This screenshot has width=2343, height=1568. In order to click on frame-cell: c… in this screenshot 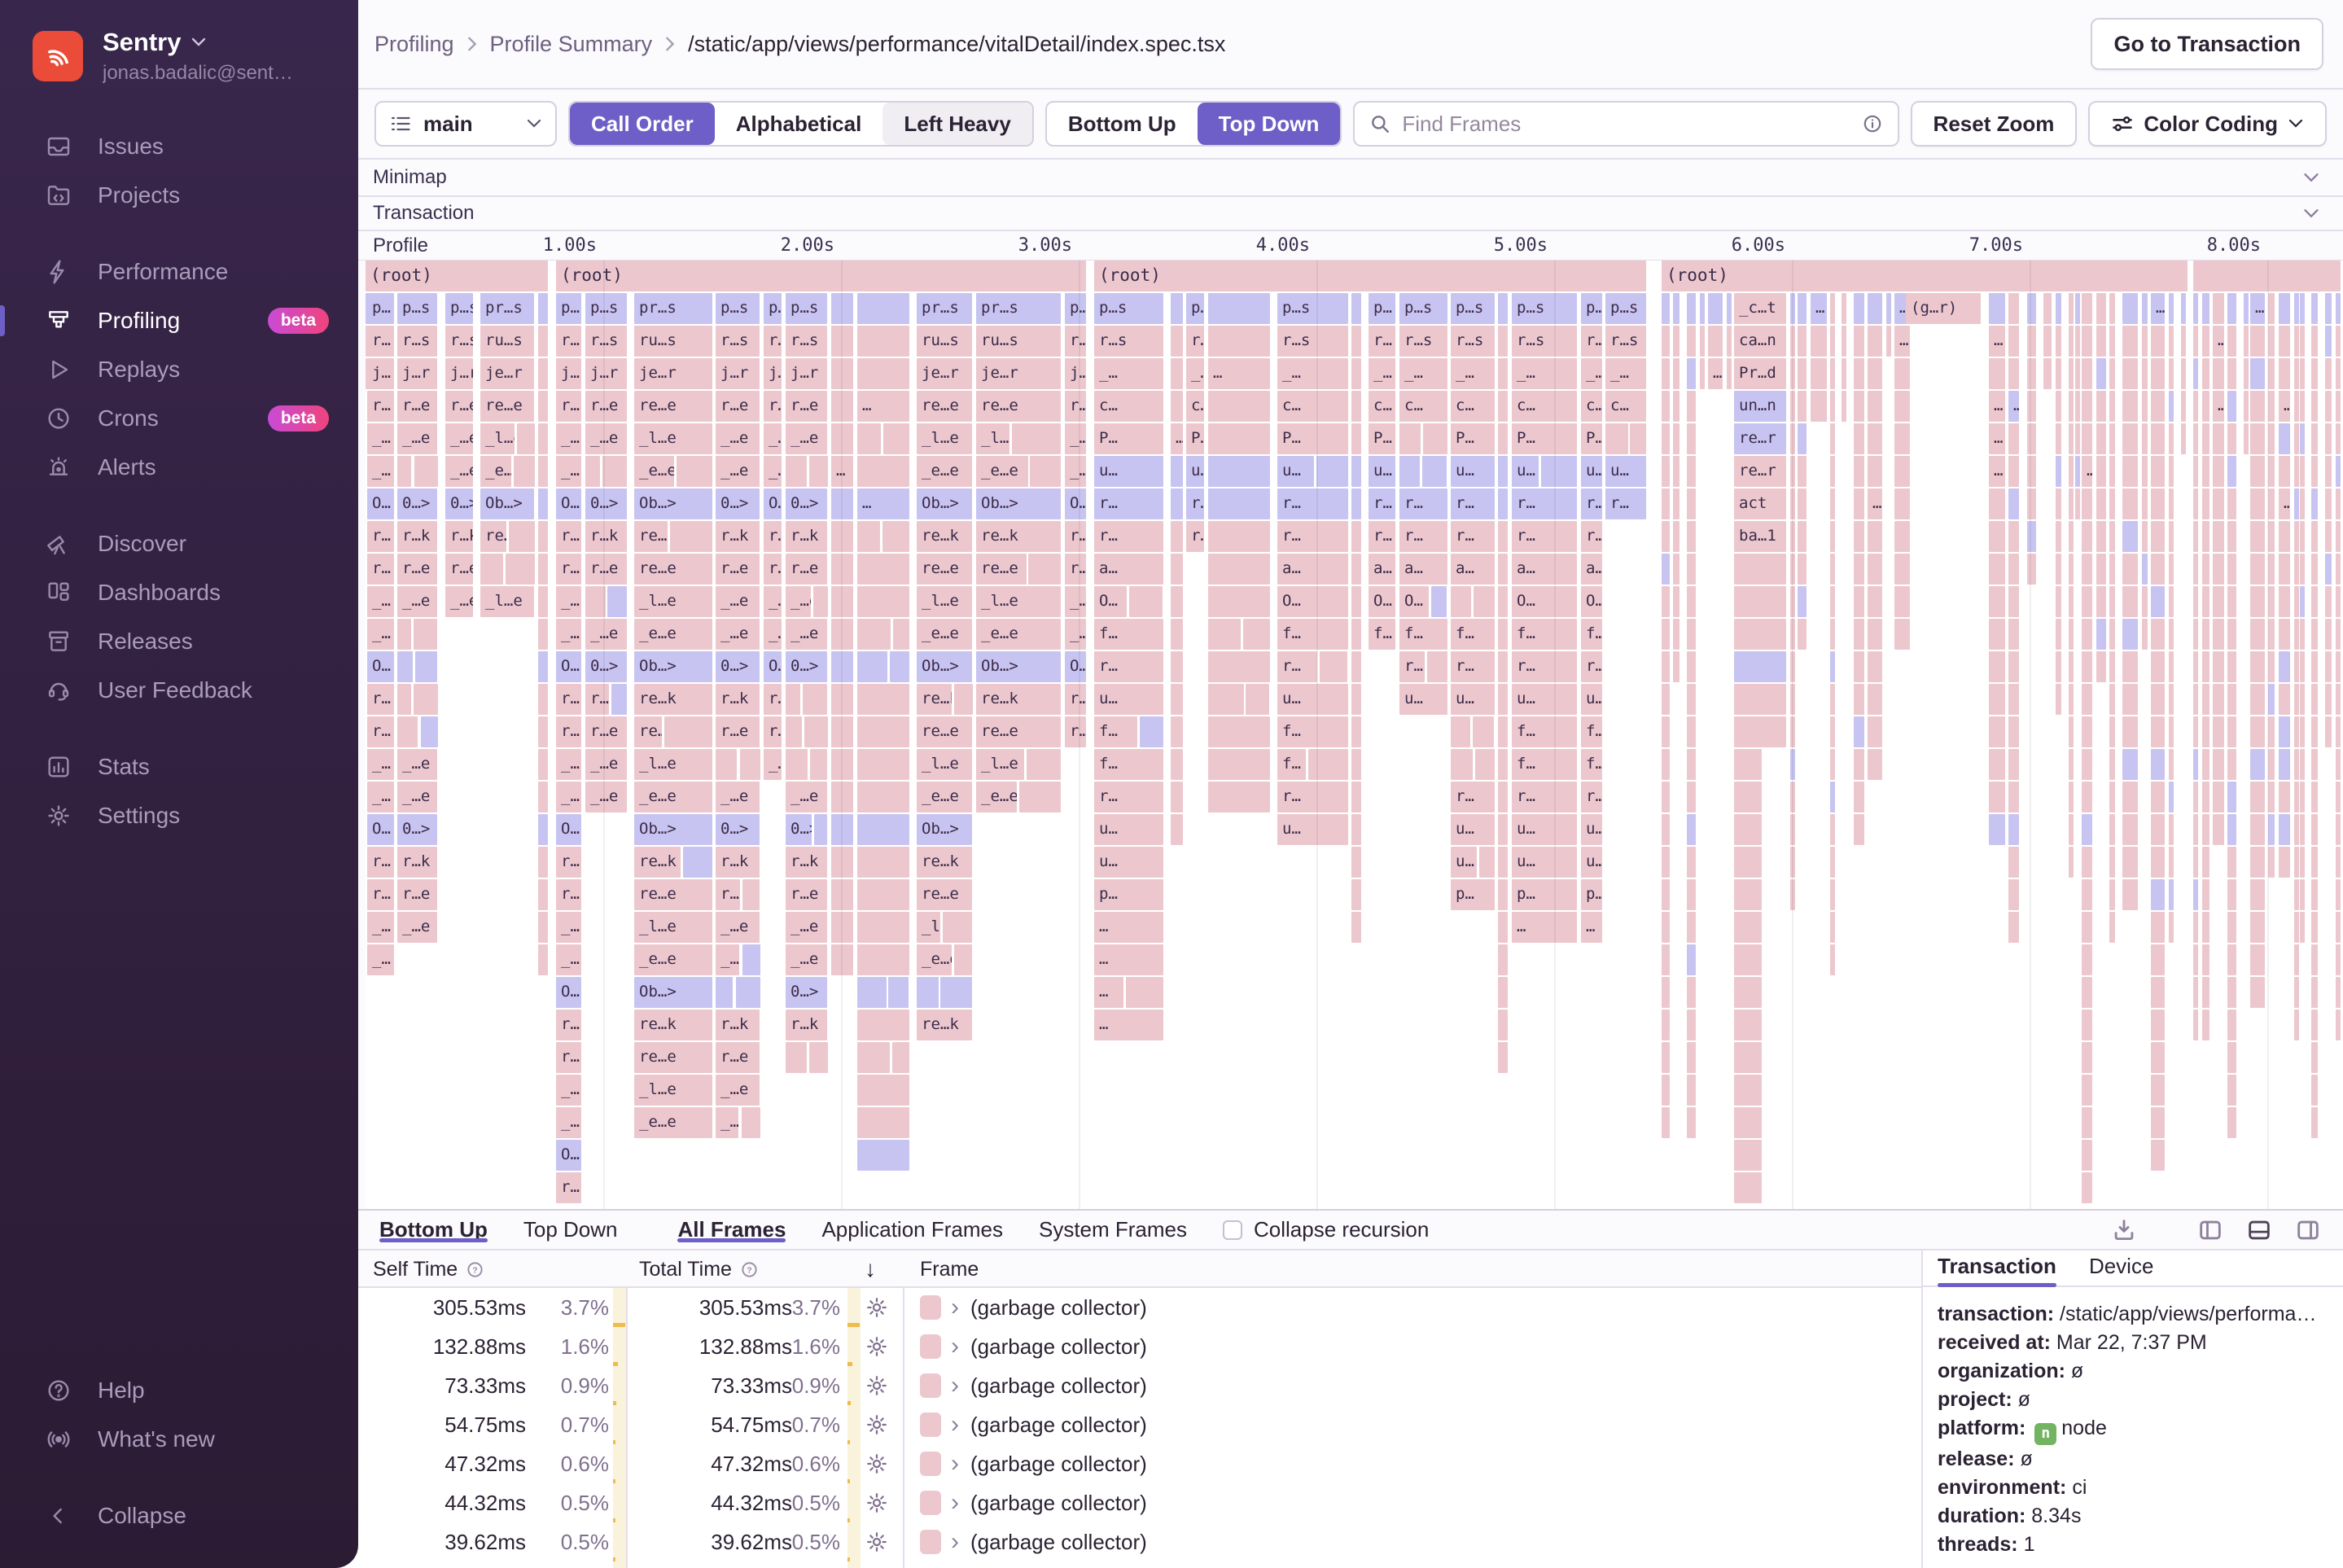, I will do `click(1626, 407)`.